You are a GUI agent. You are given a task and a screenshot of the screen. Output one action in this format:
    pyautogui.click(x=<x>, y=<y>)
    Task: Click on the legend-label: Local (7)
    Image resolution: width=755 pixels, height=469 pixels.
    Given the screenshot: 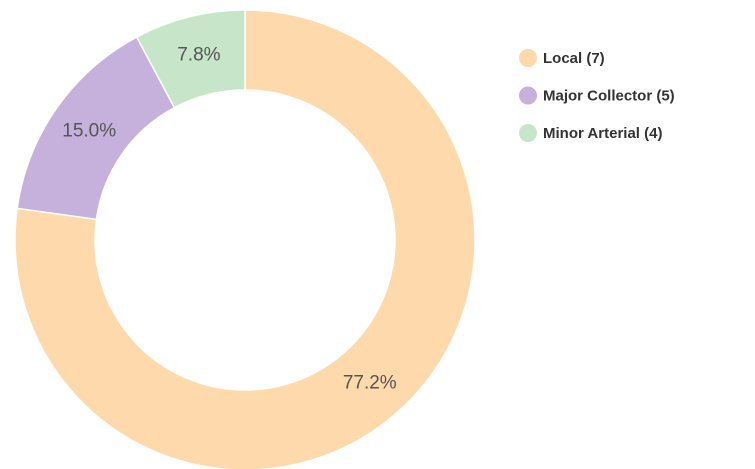 What is the action you would take?
    pyautogui.click(x=574, y=58)
    